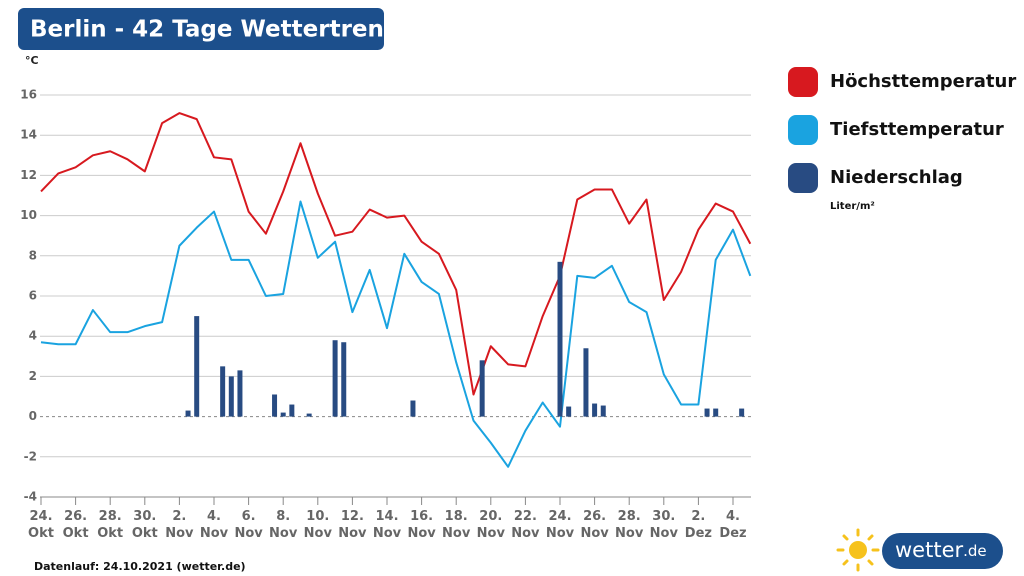 The height and width of the screenshot is (576, 1024). Describe the element at coordinates (140, 566) in the screenshot. I see `footer: Datenlauf: 24.10.2021 (wetter.de)` at that location.